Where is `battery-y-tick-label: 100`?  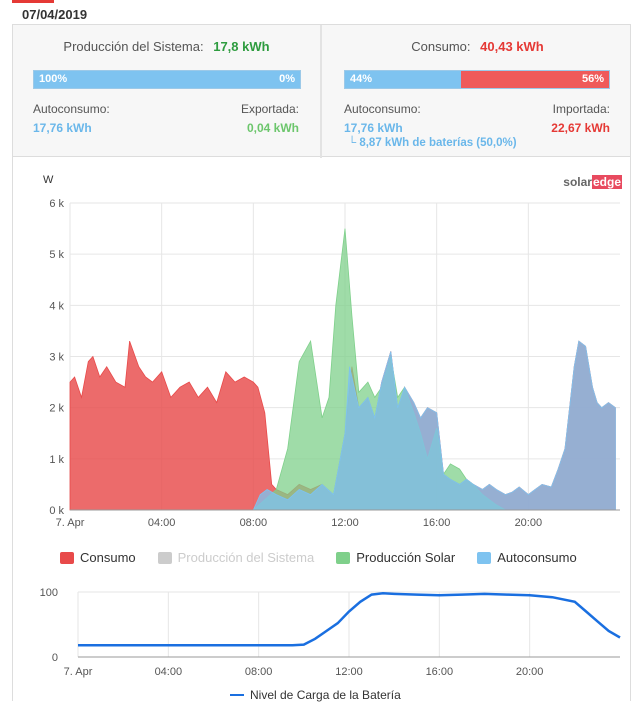 battery-y-tick-label: 100 is located at coordinates (49, 593).